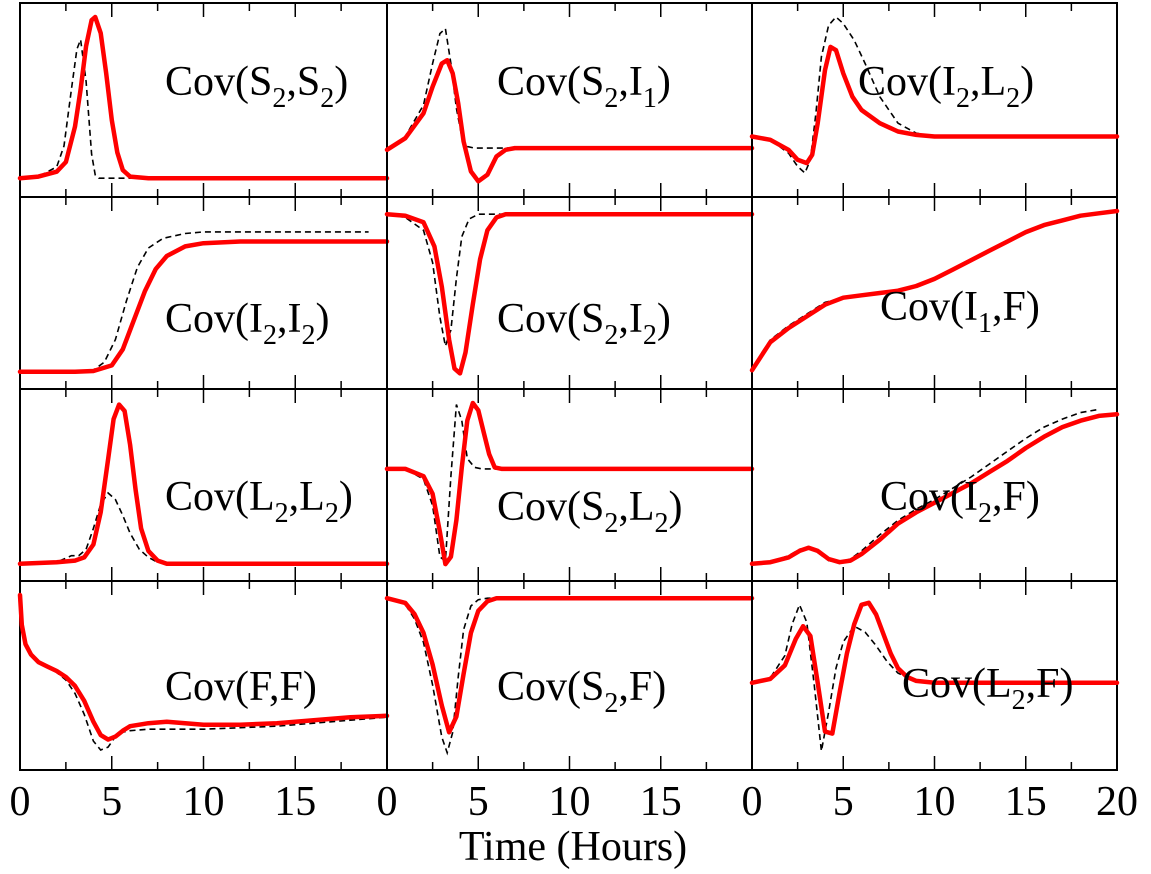 The image size is (1151, 874). I want to click on panel-title: Cov(I2,L2), so click(946, 86).